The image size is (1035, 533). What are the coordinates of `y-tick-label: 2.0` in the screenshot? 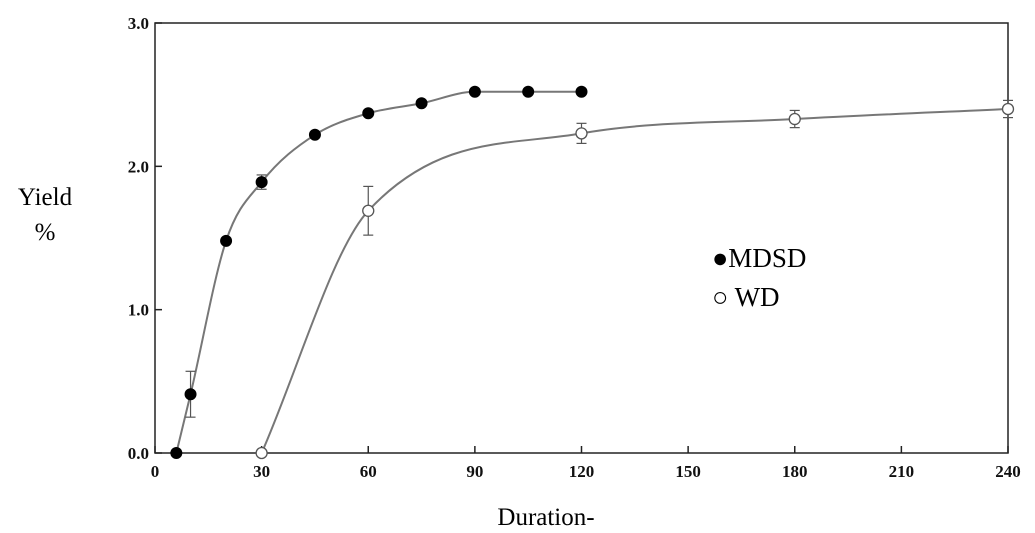 It's located at (138, 166).